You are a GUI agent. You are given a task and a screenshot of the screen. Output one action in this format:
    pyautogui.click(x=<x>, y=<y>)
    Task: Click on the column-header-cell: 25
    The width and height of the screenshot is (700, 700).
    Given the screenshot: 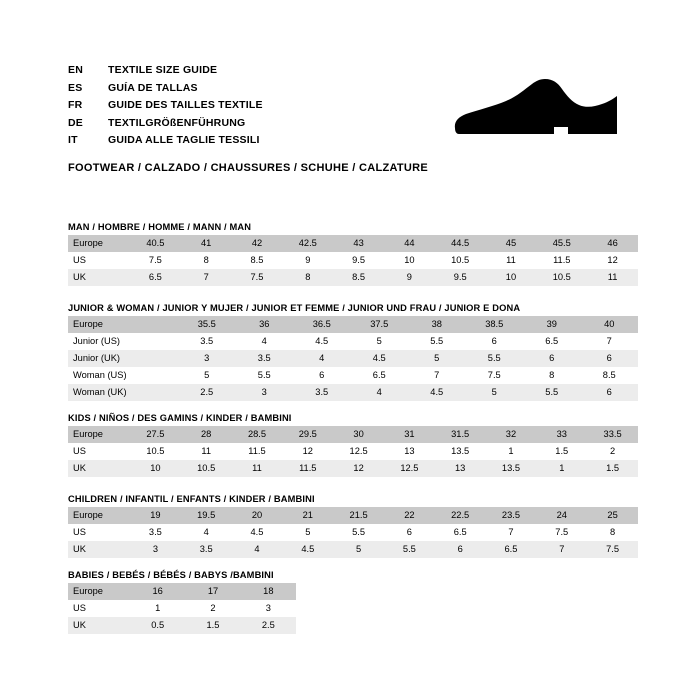 What is the action you would take?
    pyautogui.click(x=612, y=515)
    